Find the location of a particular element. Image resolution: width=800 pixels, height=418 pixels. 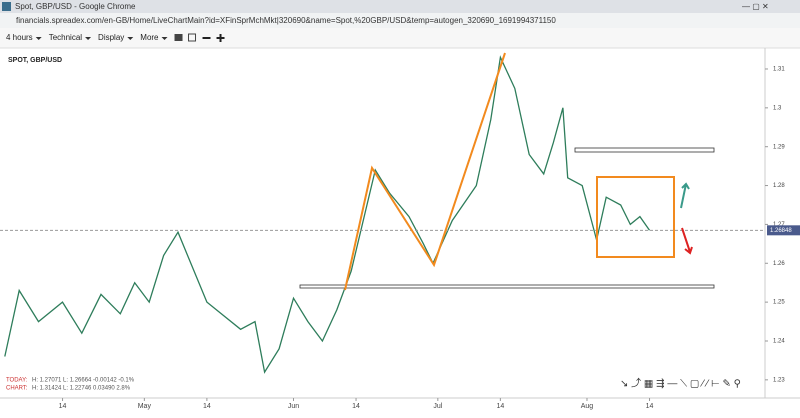

x-tick-label: Aug is located at coordinates (587, 406).